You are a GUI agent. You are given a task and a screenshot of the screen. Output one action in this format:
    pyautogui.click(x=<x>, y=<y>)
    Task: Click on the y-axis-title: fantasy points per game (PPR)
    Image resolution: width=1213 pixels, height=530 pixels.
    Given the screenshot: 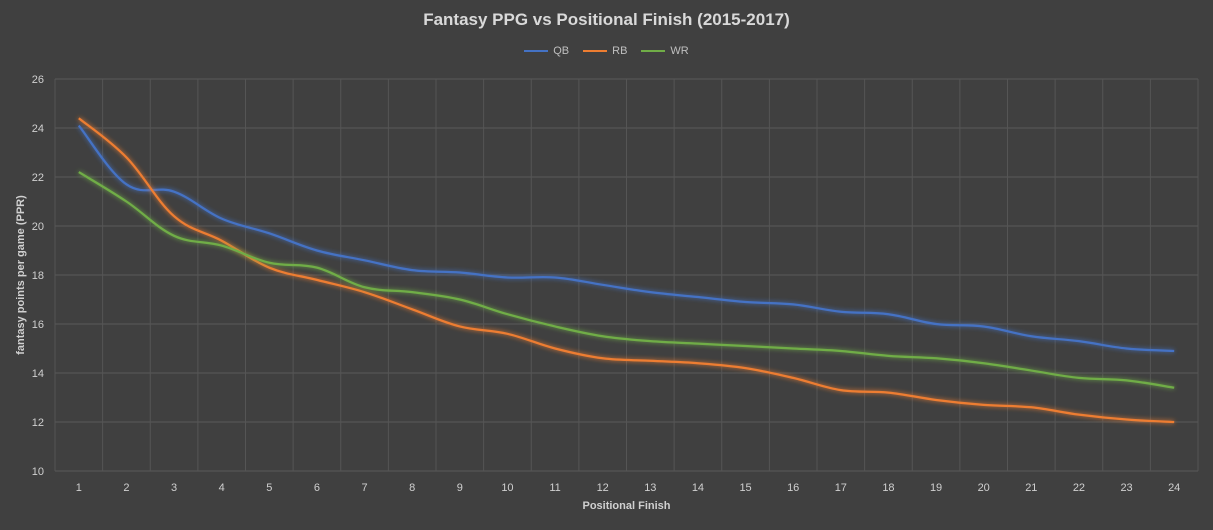 What is the action you would take?
    pyautogui.click(x=21, y=275)
    